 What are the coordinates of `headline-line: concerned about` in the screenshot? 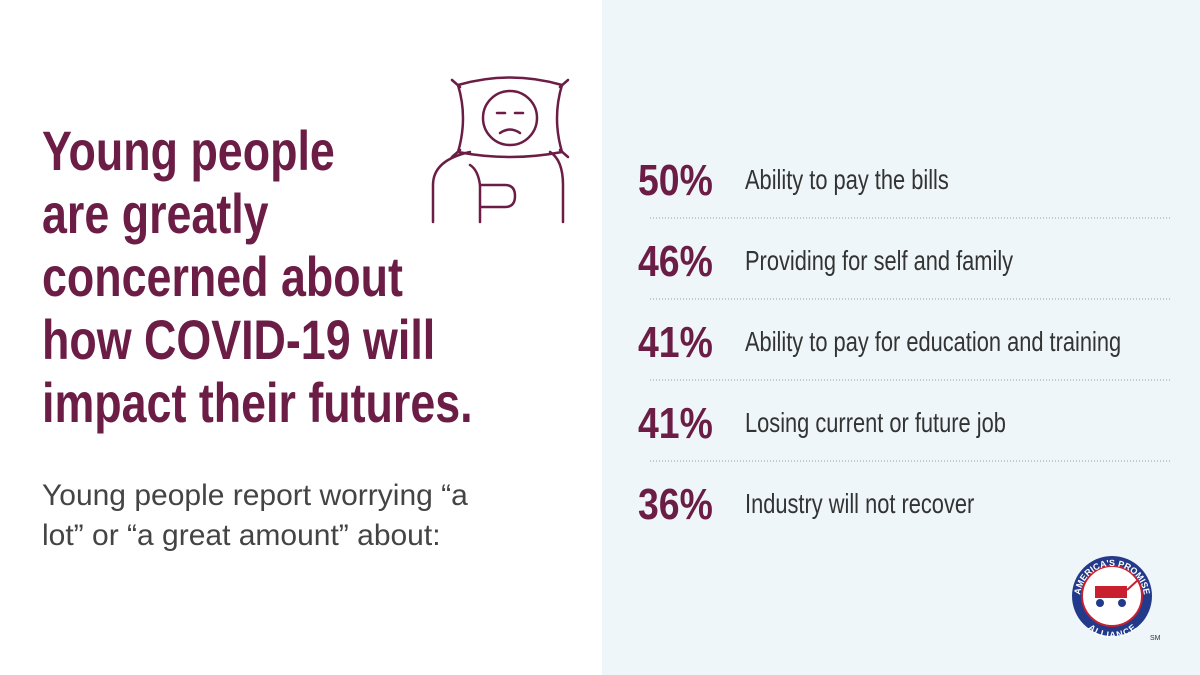 It's located at (222, 276).